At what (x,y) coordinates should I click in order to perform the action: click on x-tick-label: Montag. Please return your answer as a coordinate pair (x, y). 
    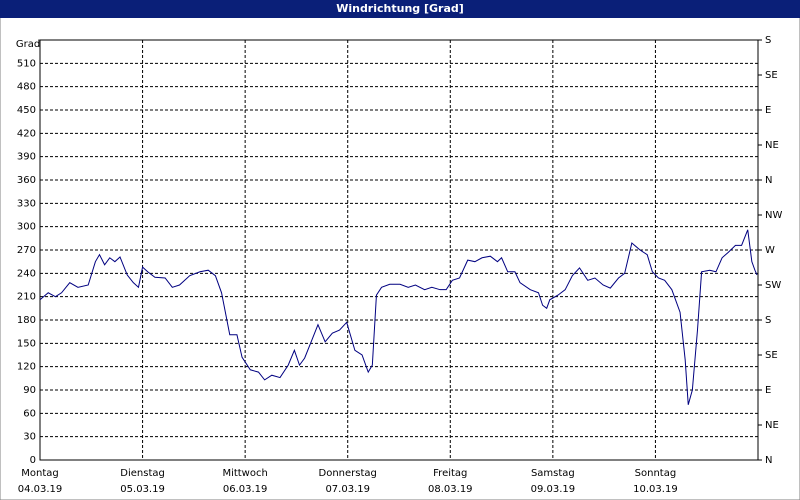
    Looking at the image, I should click on (39, 473).